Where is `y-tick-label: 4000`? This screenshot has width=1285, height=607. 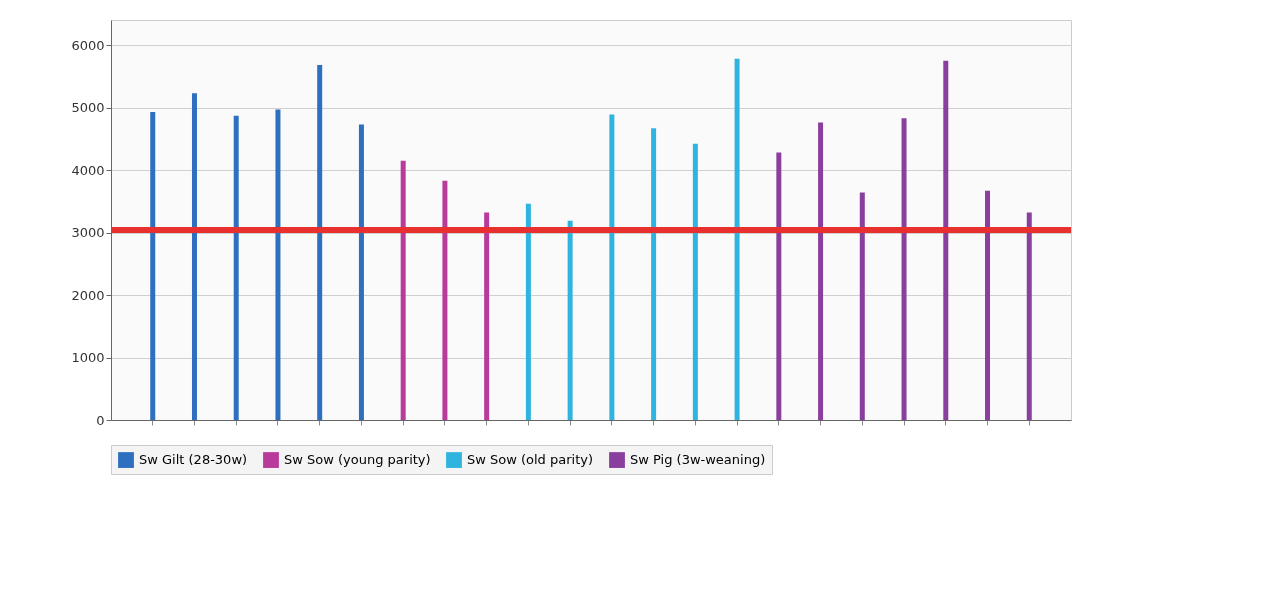 y-tick-label: 4000 is located at coordinates (88, 170).